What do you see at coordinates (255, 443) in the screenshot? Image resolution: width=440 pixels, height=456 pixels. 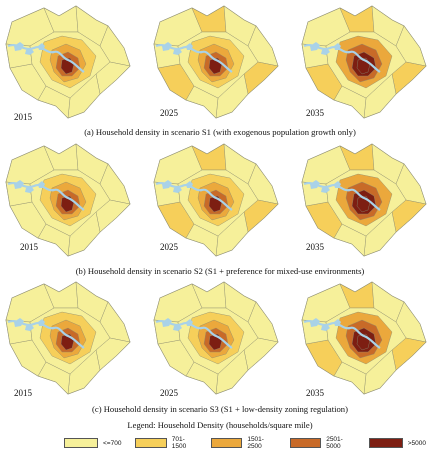 I see `legend-label: 1501-2500` at bounding box center [255, 443].